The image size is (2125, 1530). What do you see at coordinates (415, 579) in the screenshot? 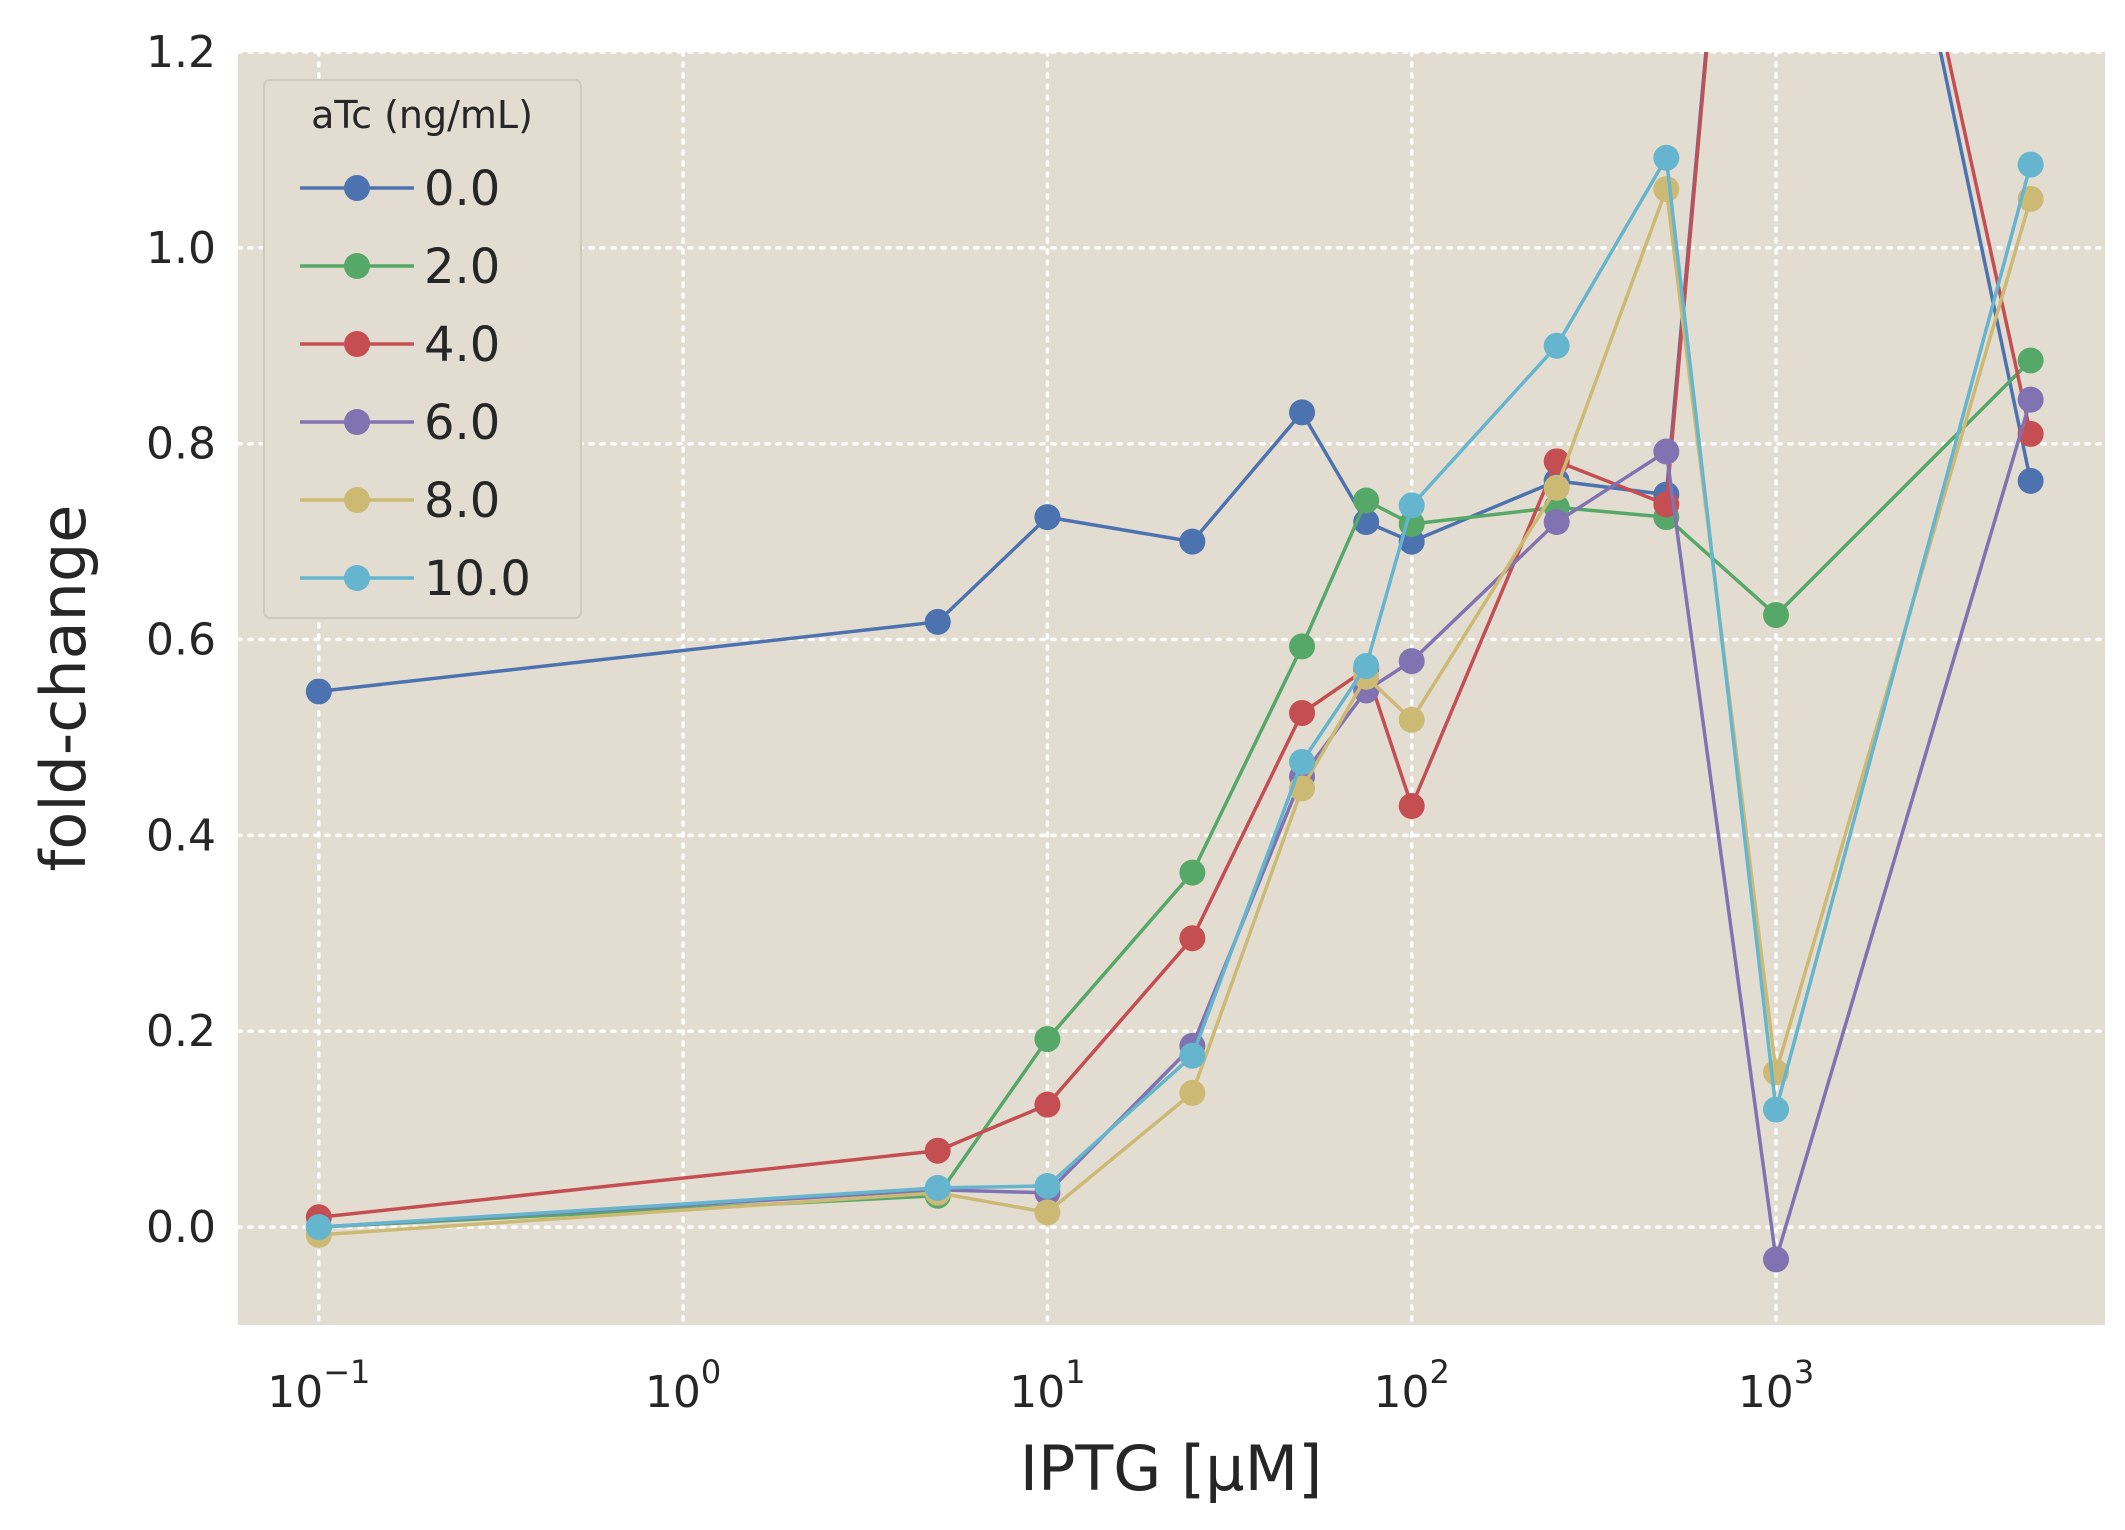
I see `legend-item: 10.0` at bounding box center [415, 579].